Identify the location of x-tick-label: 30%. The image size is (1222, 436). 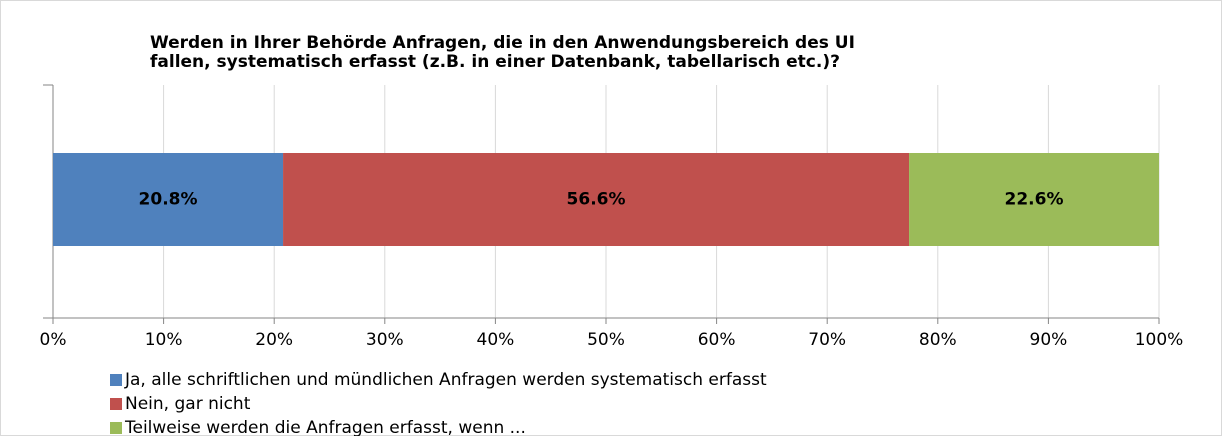
(385, 340).